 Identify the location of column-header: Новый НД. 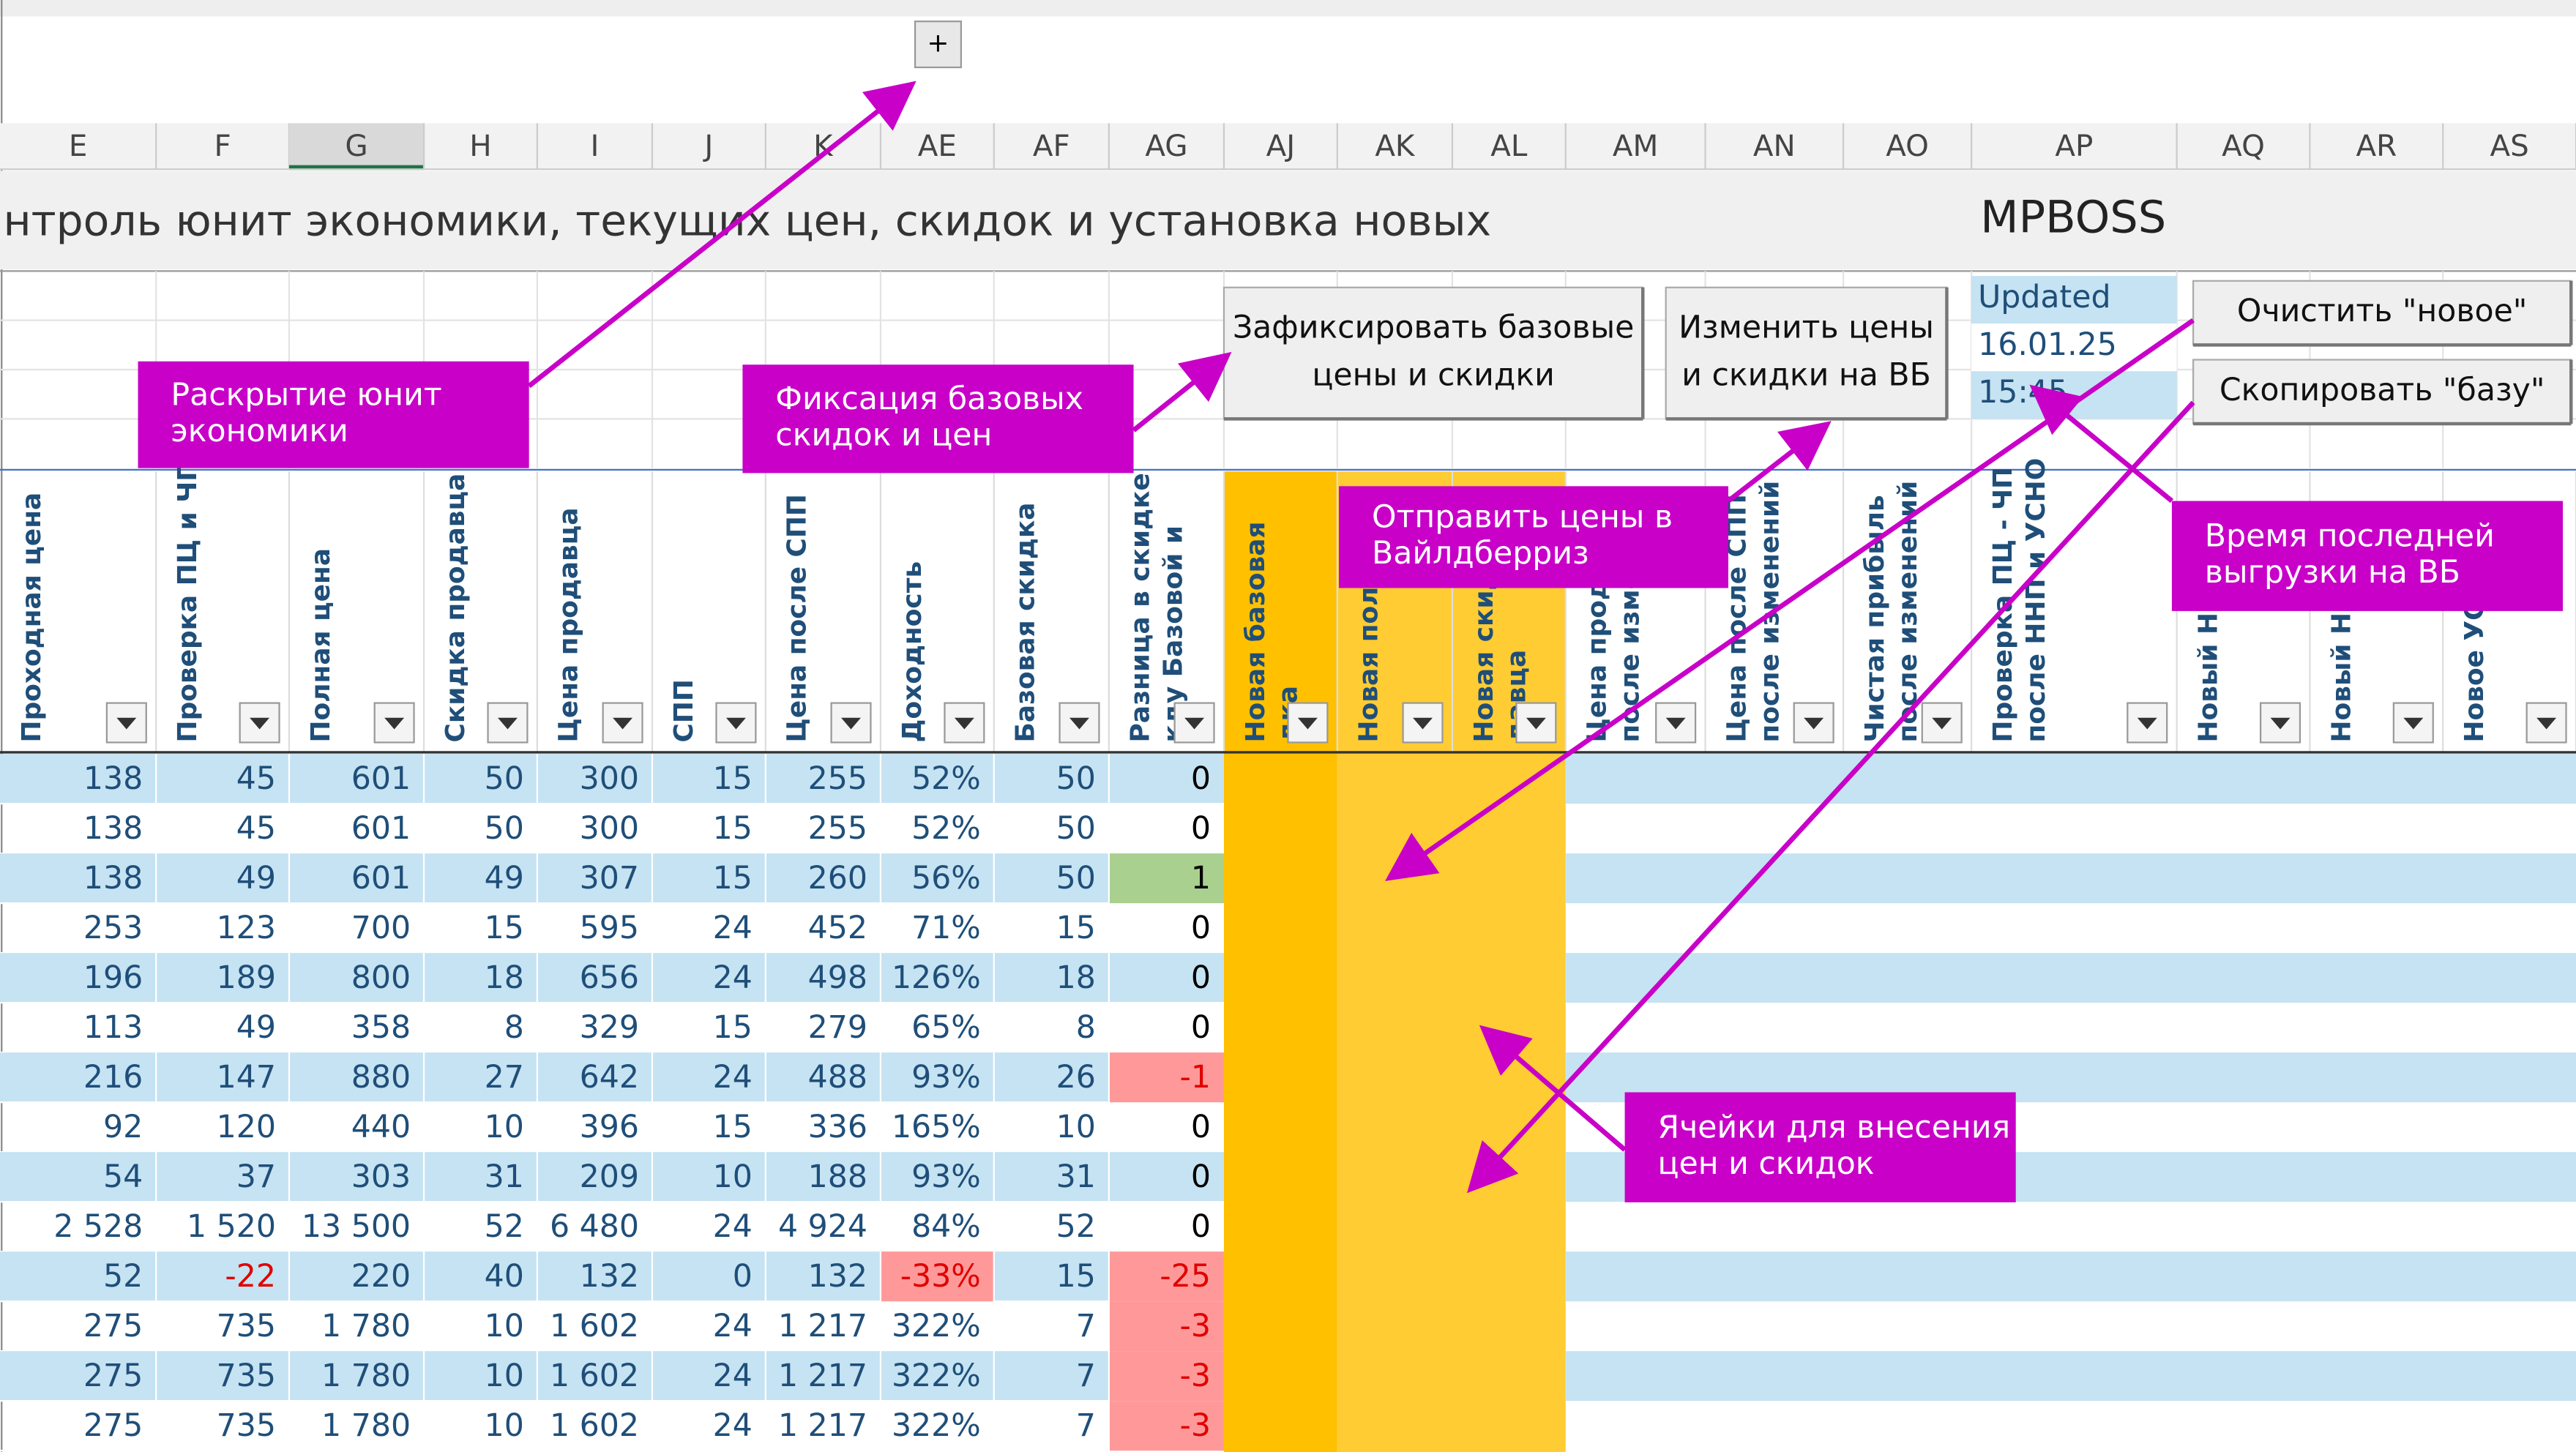
(2341, 666).